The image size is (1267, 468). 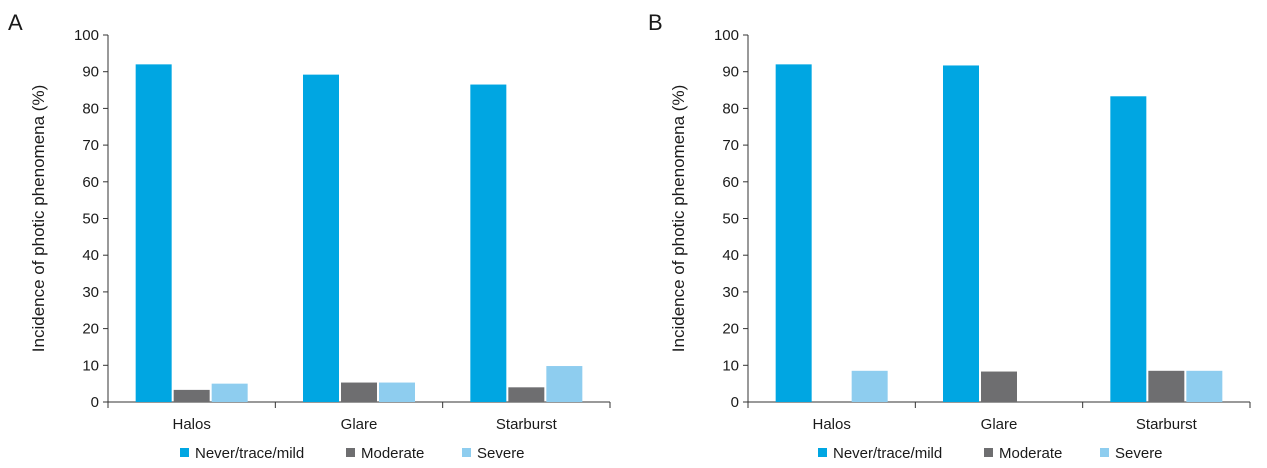 I want to click on panel-label: B, so click(x=655, y=22).